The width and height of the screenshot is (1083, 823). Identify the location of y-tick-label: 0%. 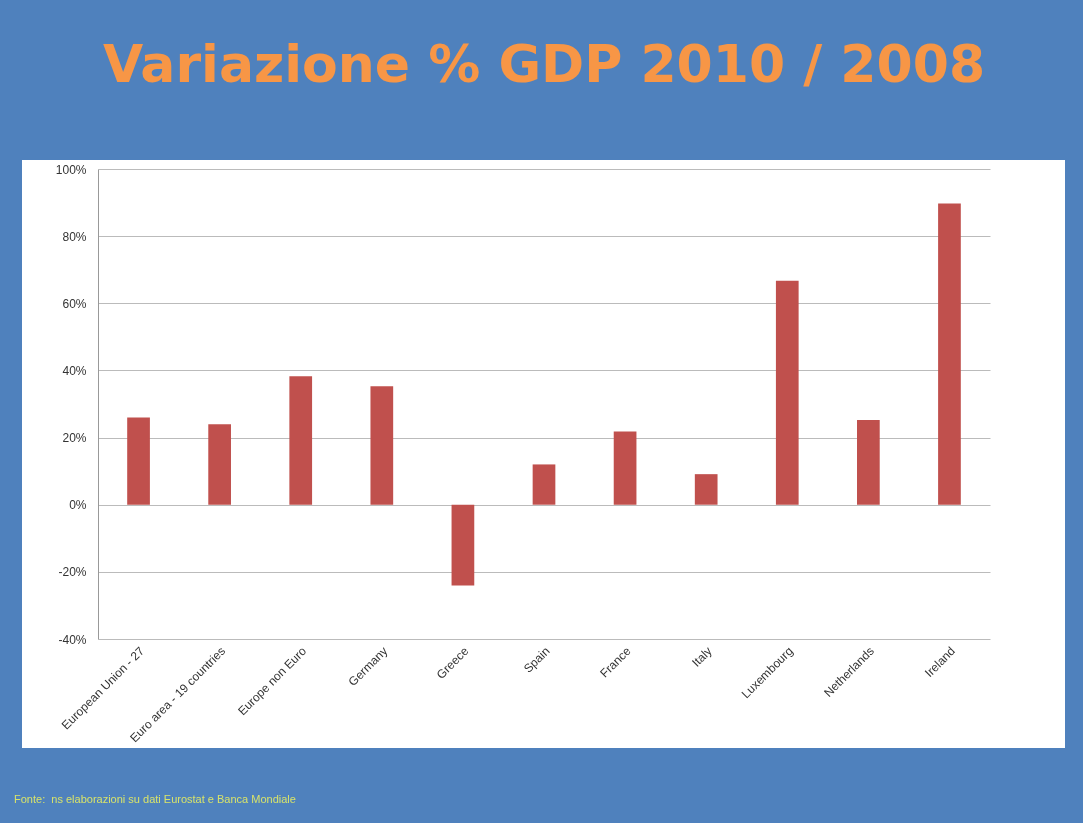
(78, 505).